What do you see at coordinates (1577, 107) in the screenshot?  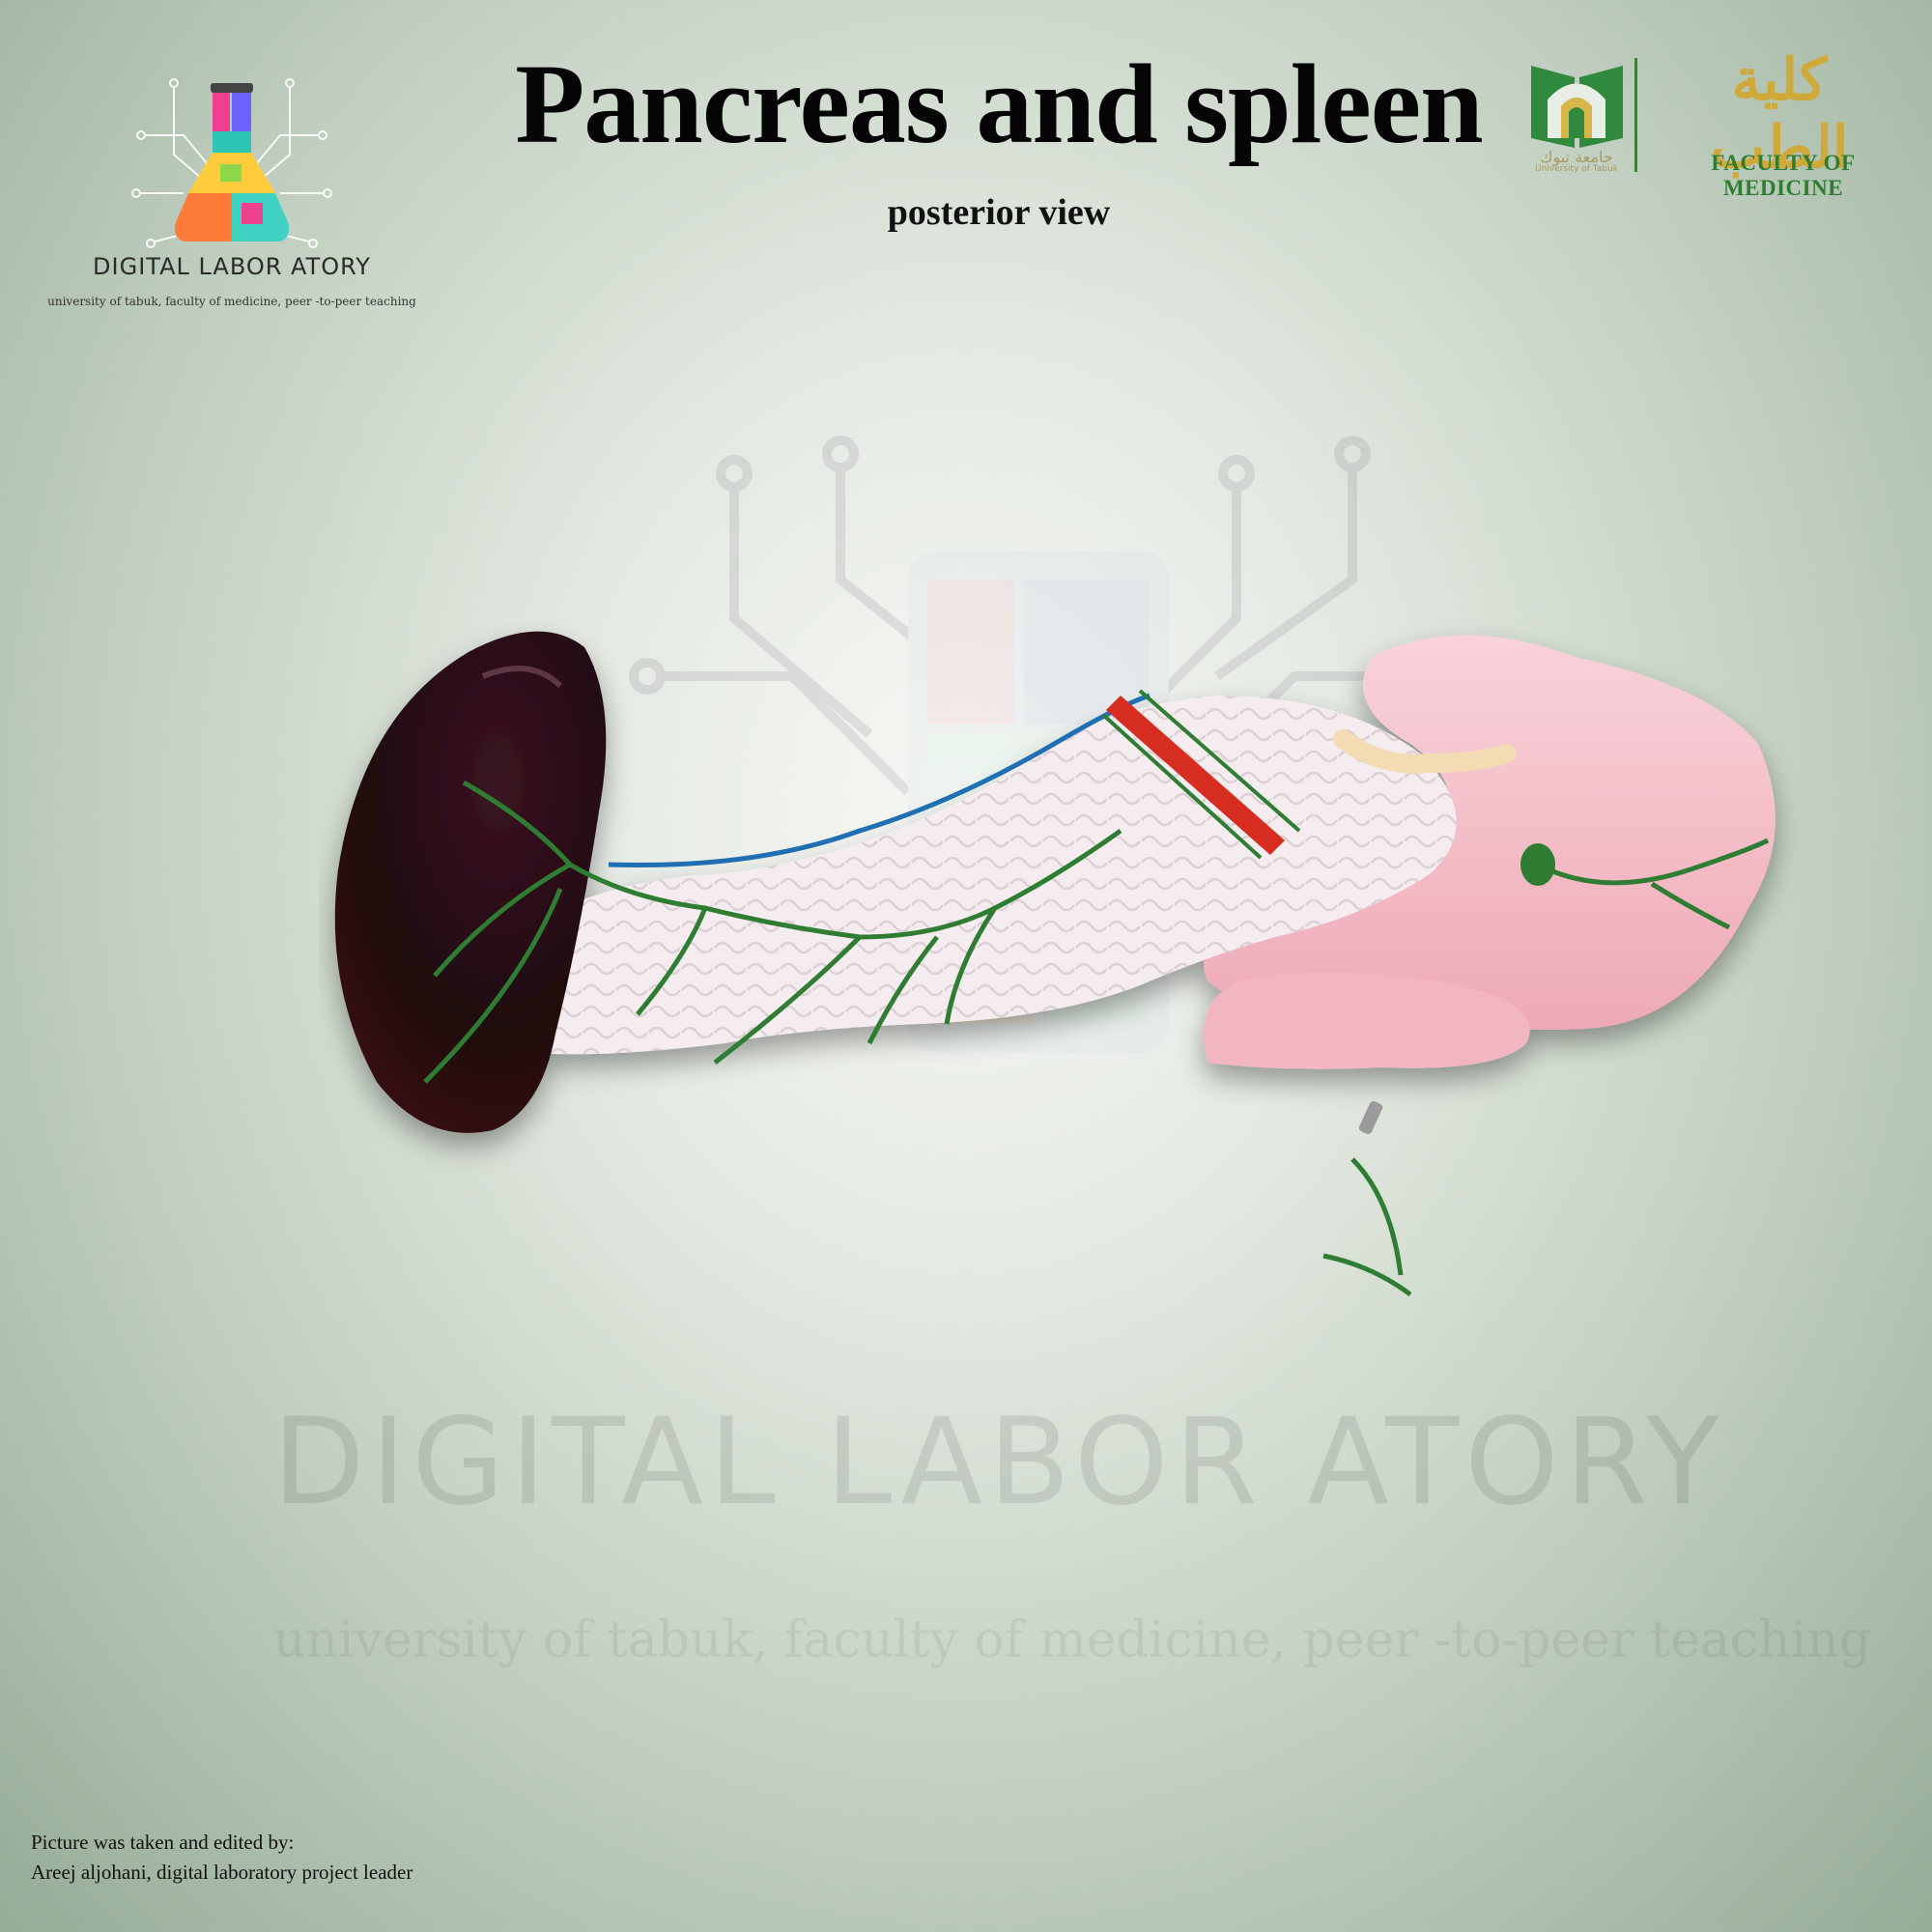 I see `green-book-arch-icon` at bounding box center [1577, 107].